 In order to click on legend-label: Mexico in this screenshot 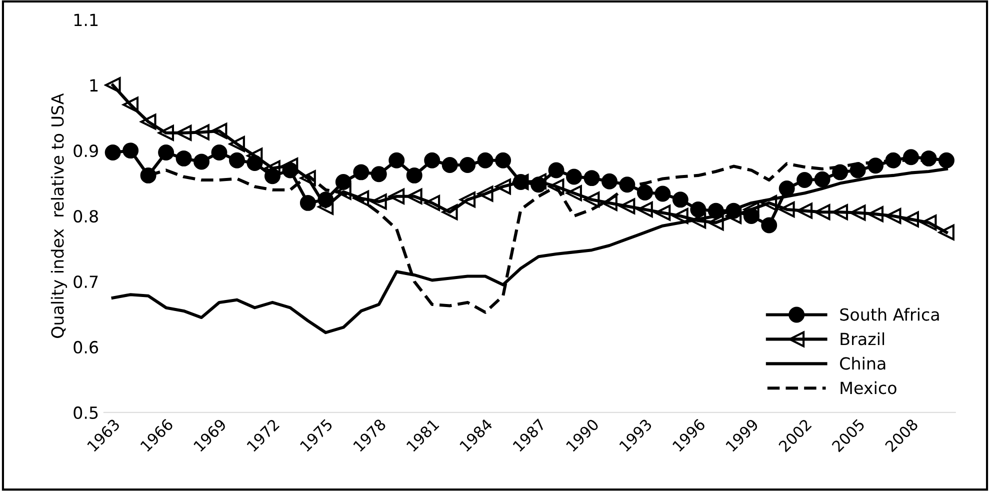, I will do `click(868, 387)`.